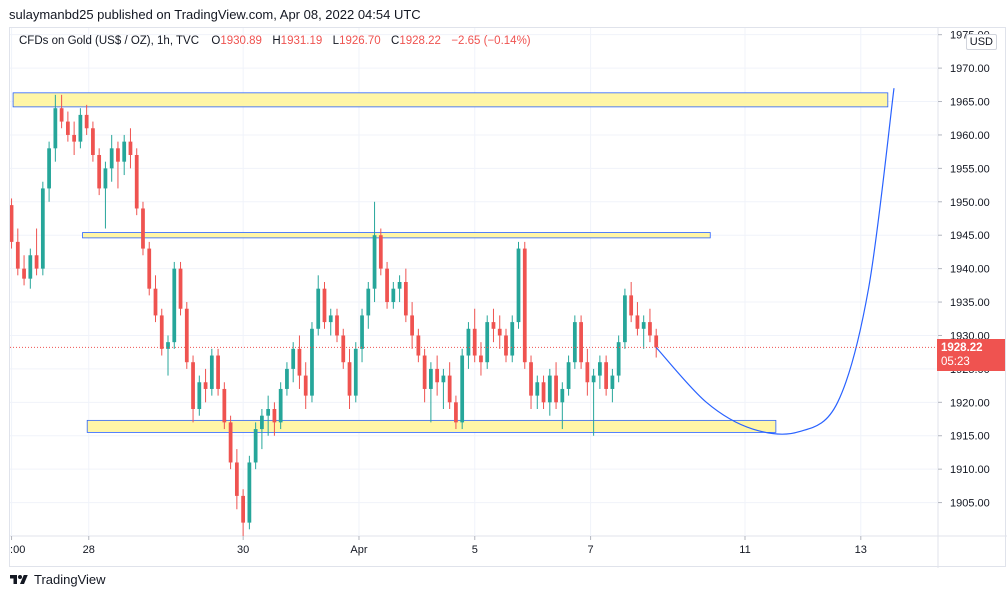 The image size is (1007, 598). What do you see at coordinates (17, 550) in the screenshot?
I see `x-tick-label: 12:00` at bounding box center [17, 550].